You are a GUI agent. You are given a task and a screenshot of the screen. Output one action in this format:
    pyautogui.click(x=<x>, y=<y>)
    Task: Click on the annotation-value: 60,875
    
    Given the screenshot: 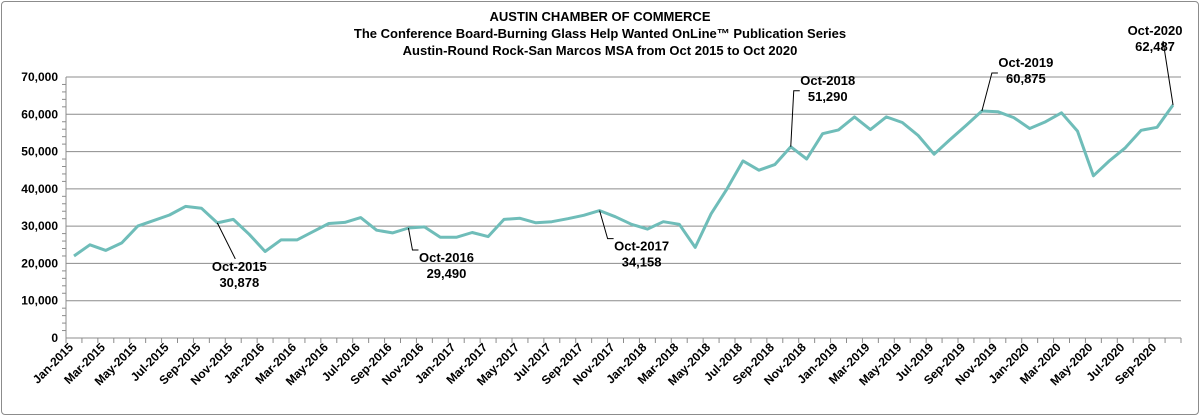 What is the action you would take?
    pyautogui.click(x=1026, y=78)
    